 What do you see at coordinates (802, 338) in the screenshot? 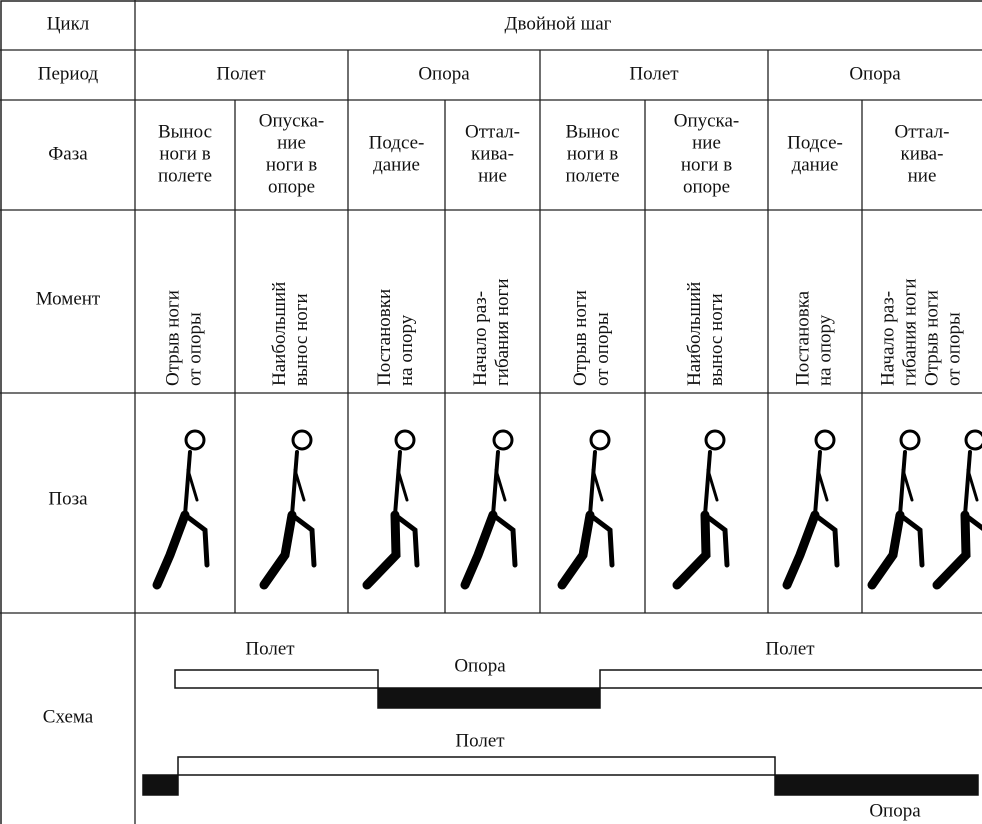
I see `moment-label: Постановка` at bounding box center [802, 338].